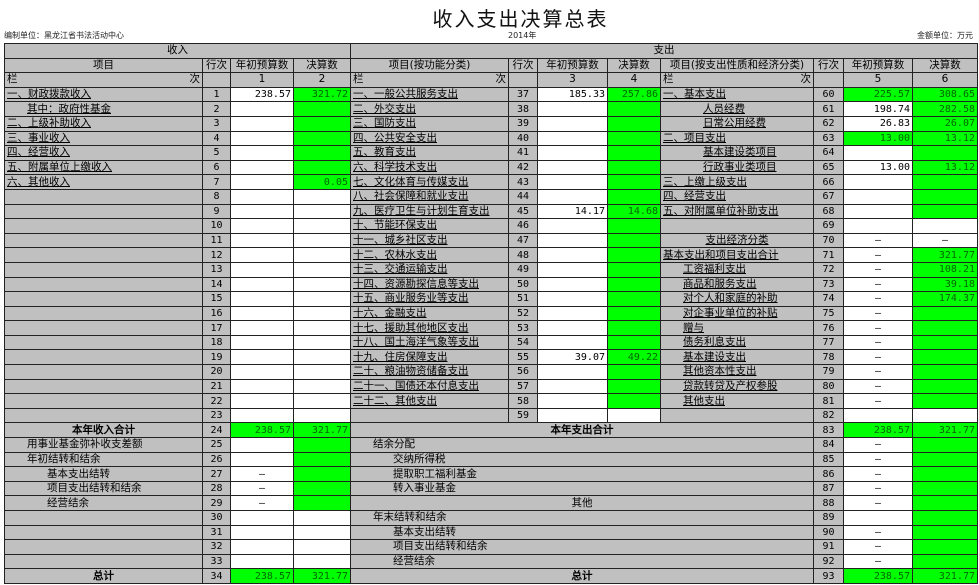  Describe the element at coordinates (945, 138) in the screenshot. I see `final-value: 13.12` at that location.